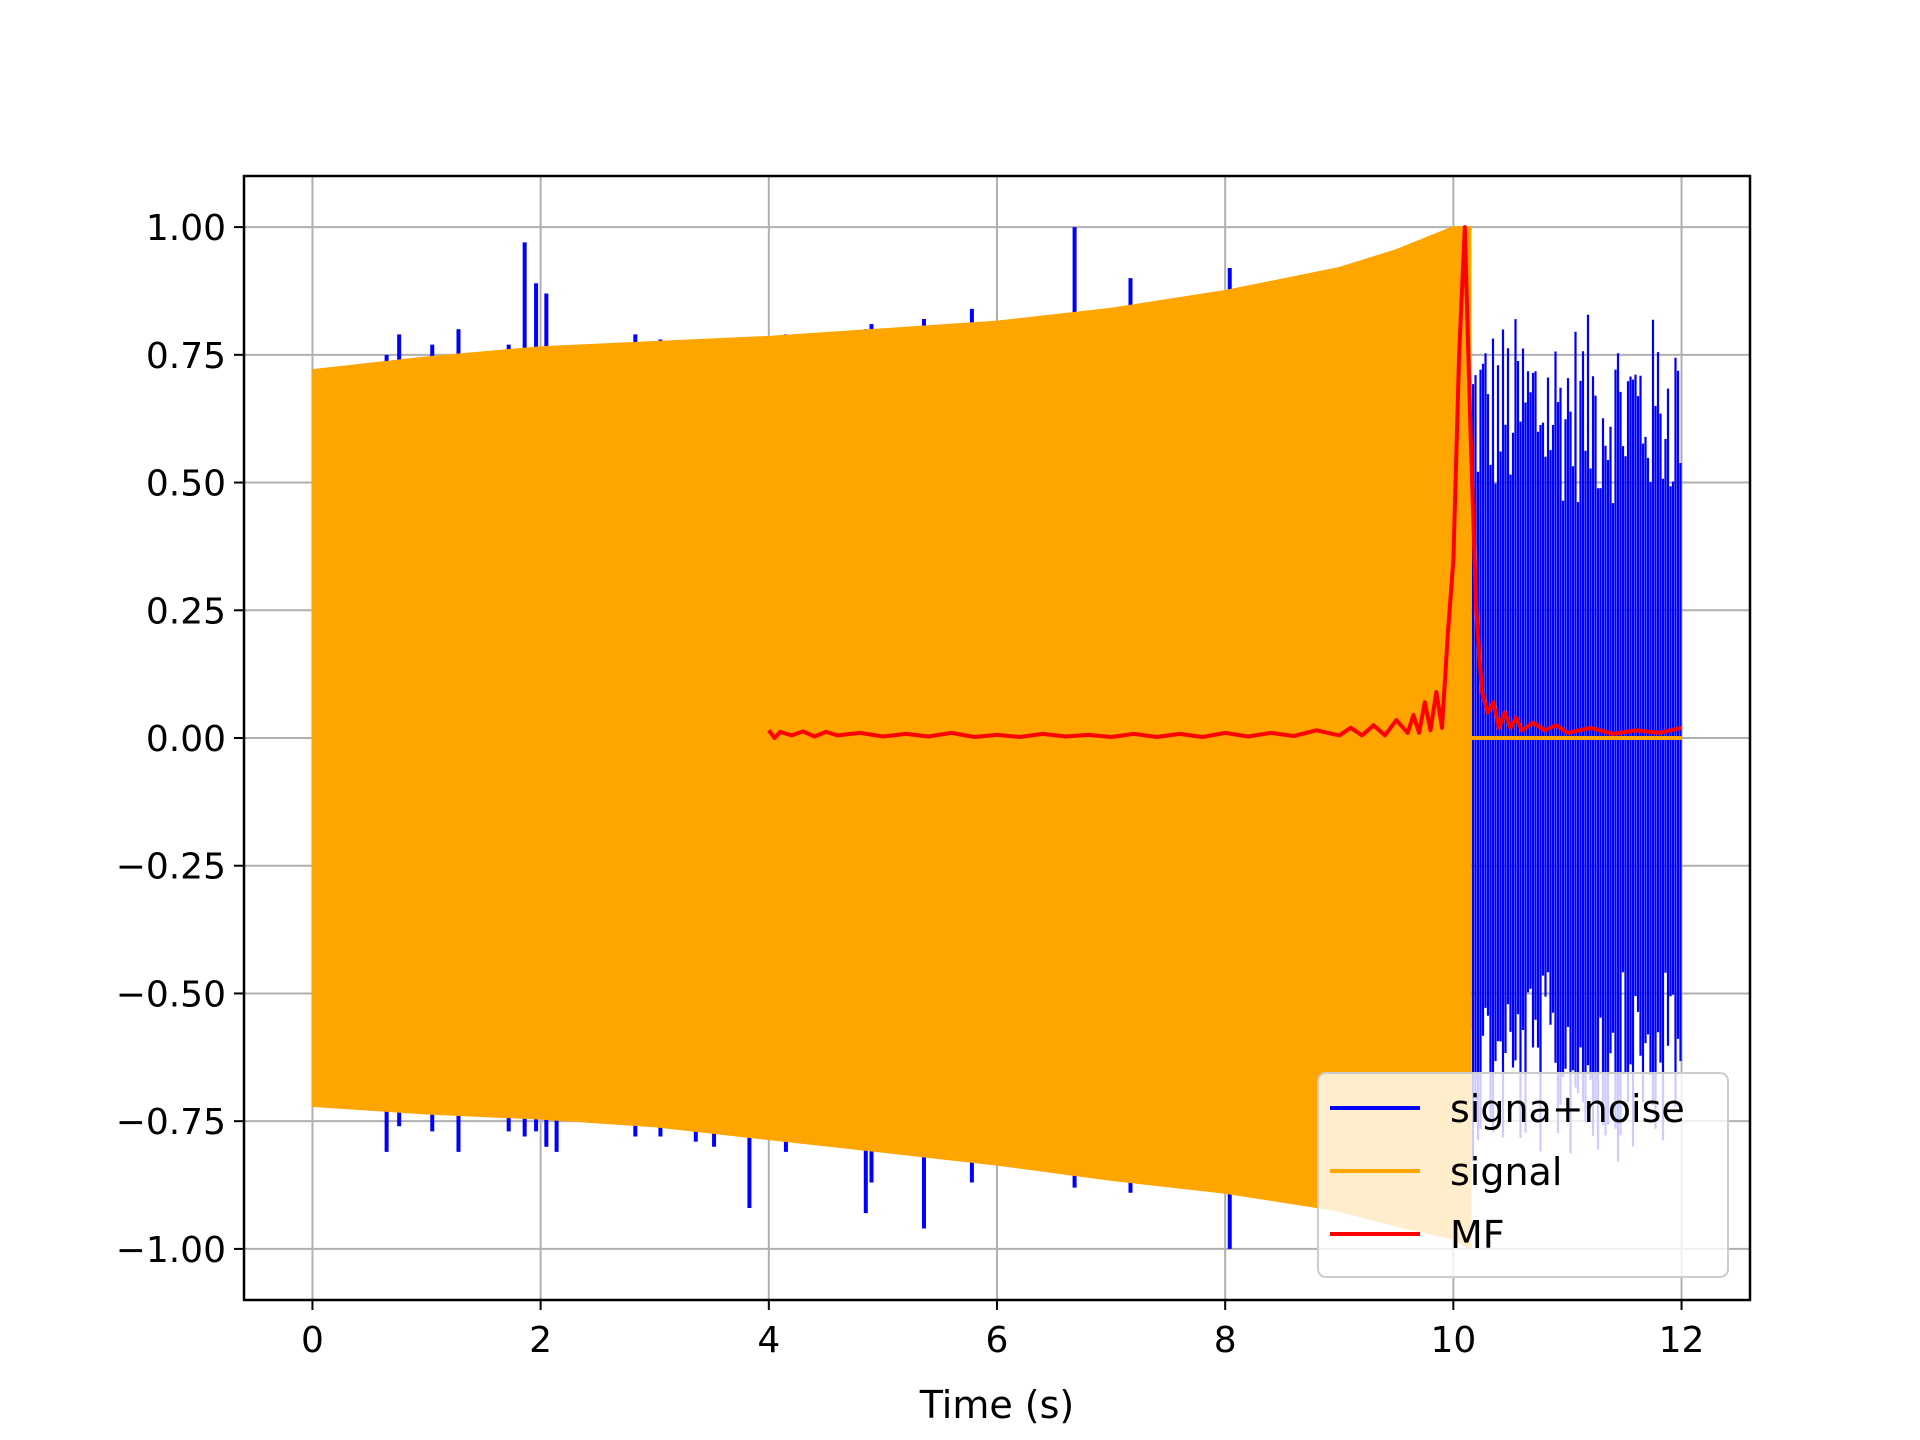 This screenshot has height=1440, width=1920. Describe the element at coordinates (1506, 1172) in the screenshot. I see `legend-label-signal: signal` at that location.